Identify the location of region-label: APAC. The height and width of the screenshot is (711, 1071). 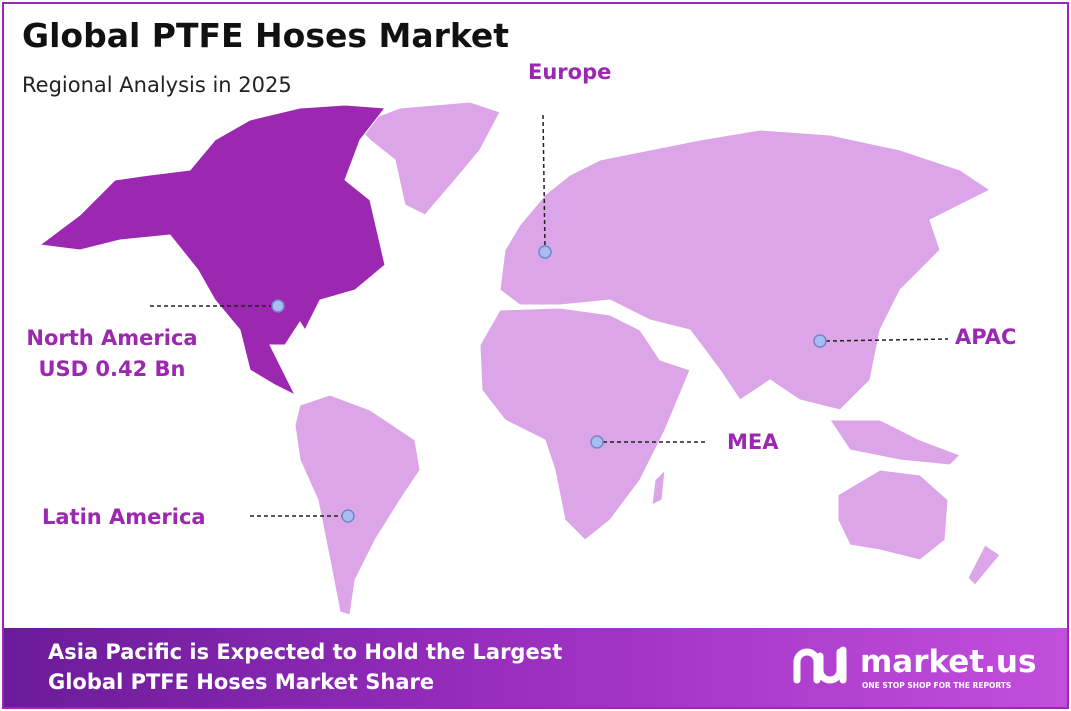
(985, 337).